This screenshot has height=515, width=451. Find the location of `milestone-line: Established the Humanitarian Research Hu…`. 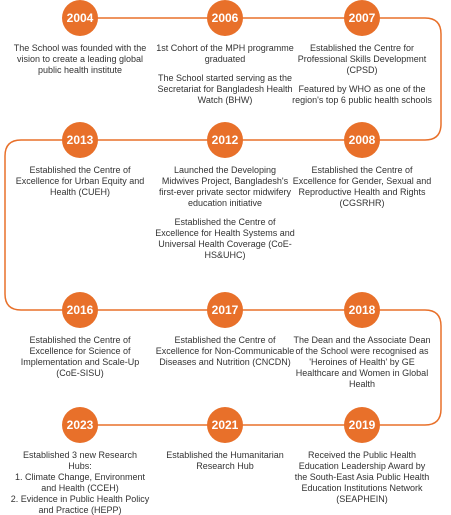

milestone-line: Established the Humanitarian Research Hu… is located at coordinates (225, 460).